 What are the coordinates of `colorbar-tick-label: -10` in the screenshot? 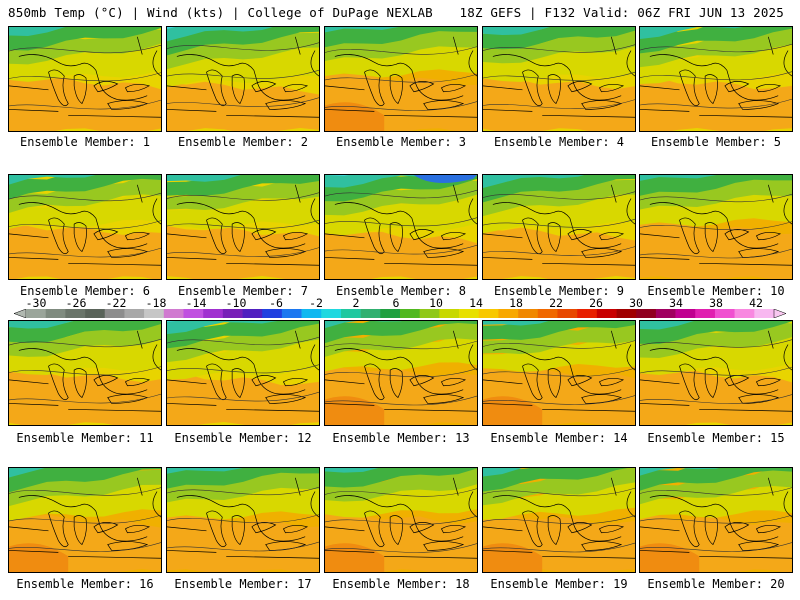 It's located at (236, 303).